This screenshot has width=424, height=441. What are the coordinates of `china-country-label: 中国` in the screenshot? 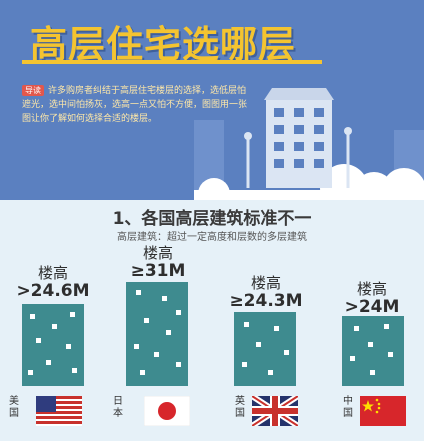 It's located at (348, 407).